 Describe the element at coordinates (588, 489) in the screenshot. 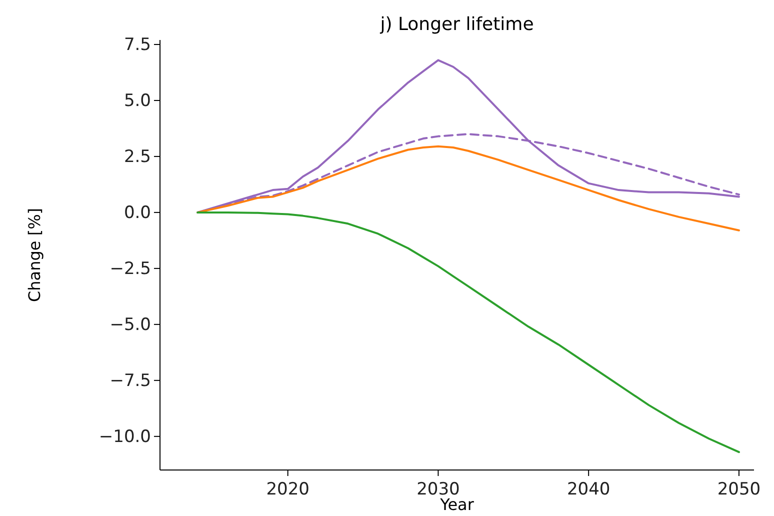

I see `x-tick-label: 2040` at that location.